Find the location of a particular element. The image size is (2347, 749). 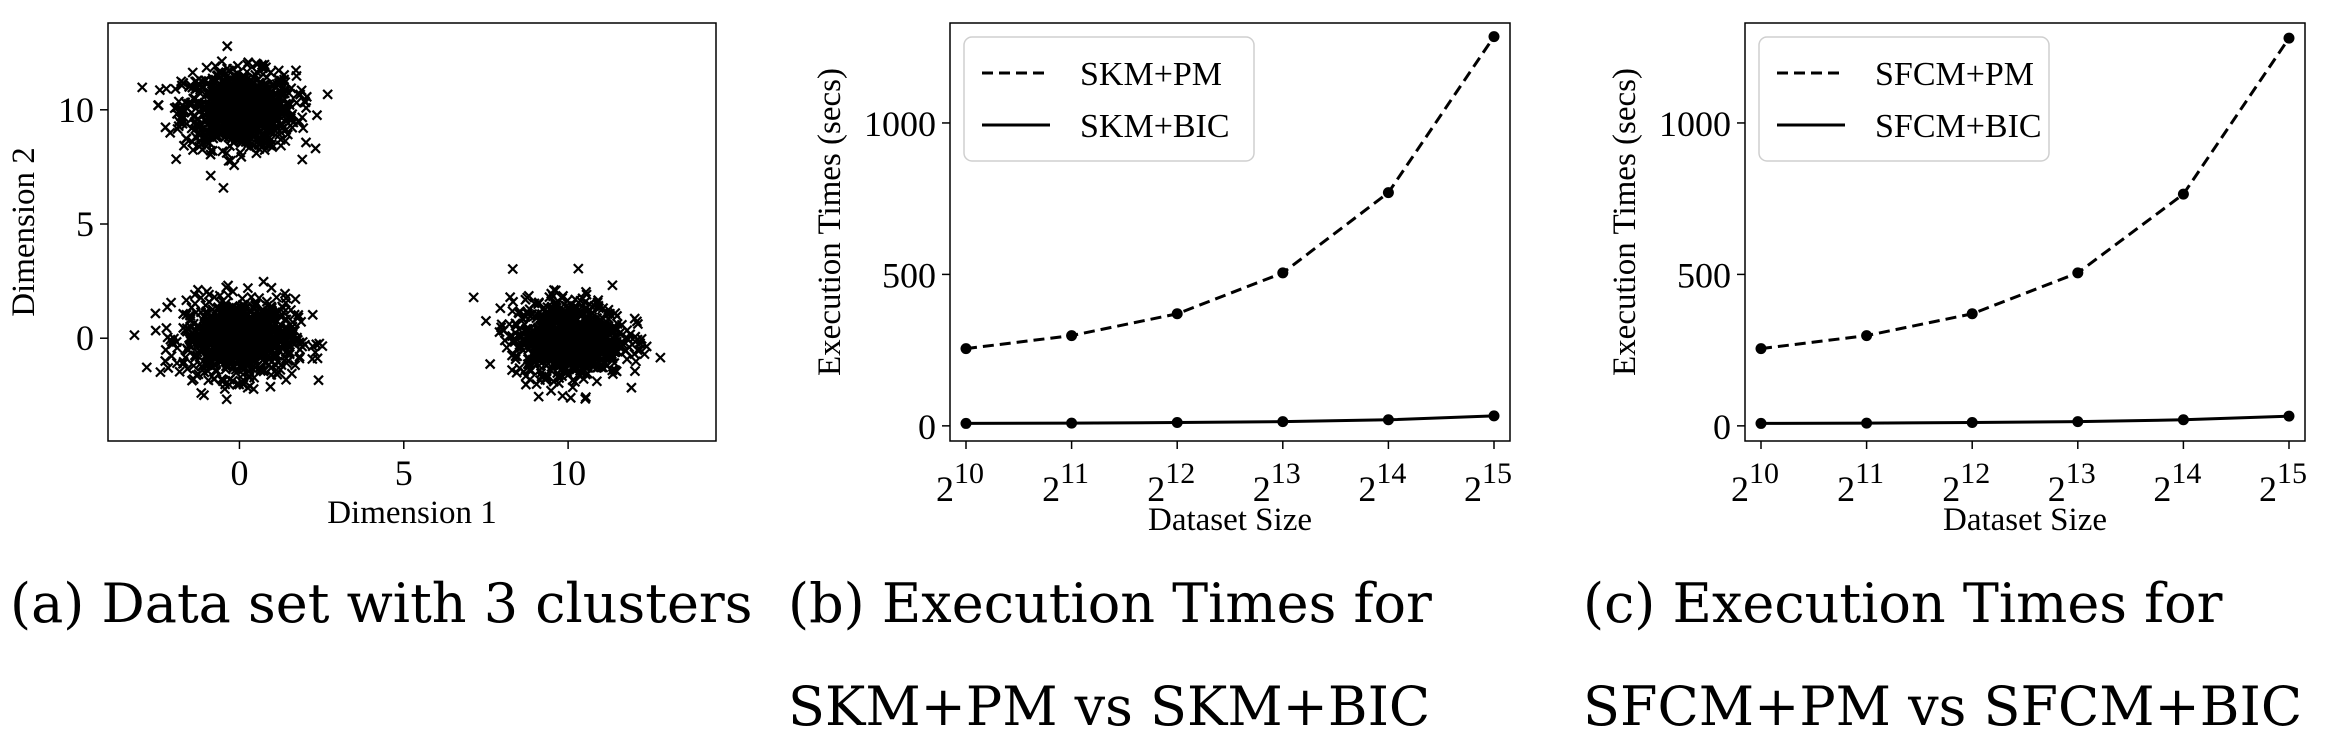

x-tick-label: 212 is located at coordinates (1966, 483).